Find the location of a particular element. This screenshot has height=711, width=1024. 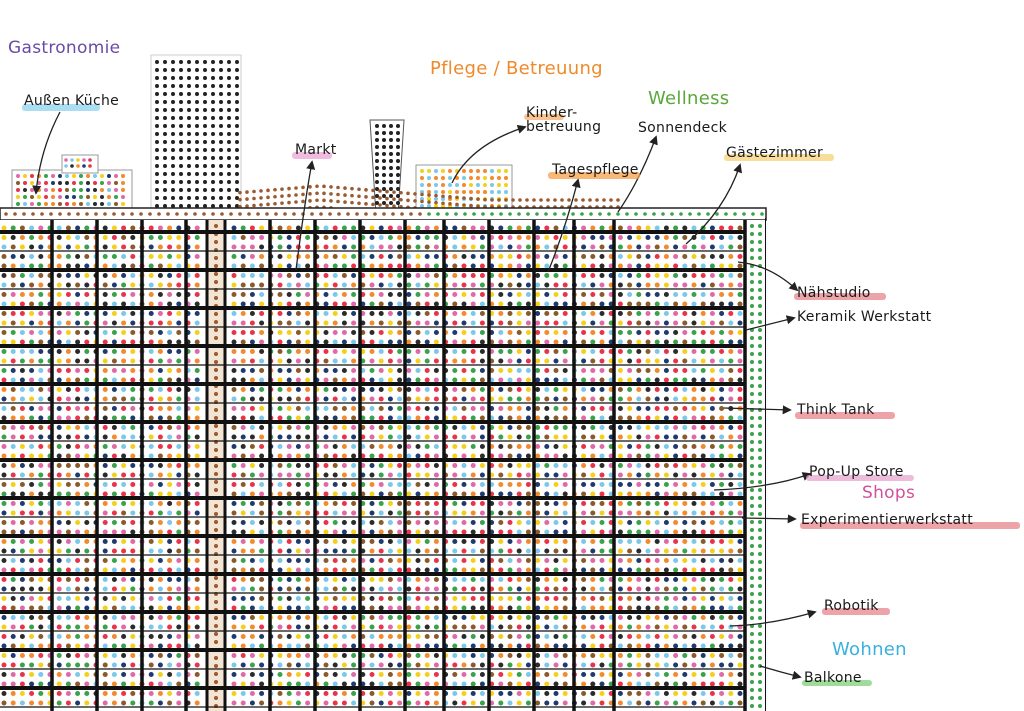

stair-core-dots is located at coordinates (216, 466).